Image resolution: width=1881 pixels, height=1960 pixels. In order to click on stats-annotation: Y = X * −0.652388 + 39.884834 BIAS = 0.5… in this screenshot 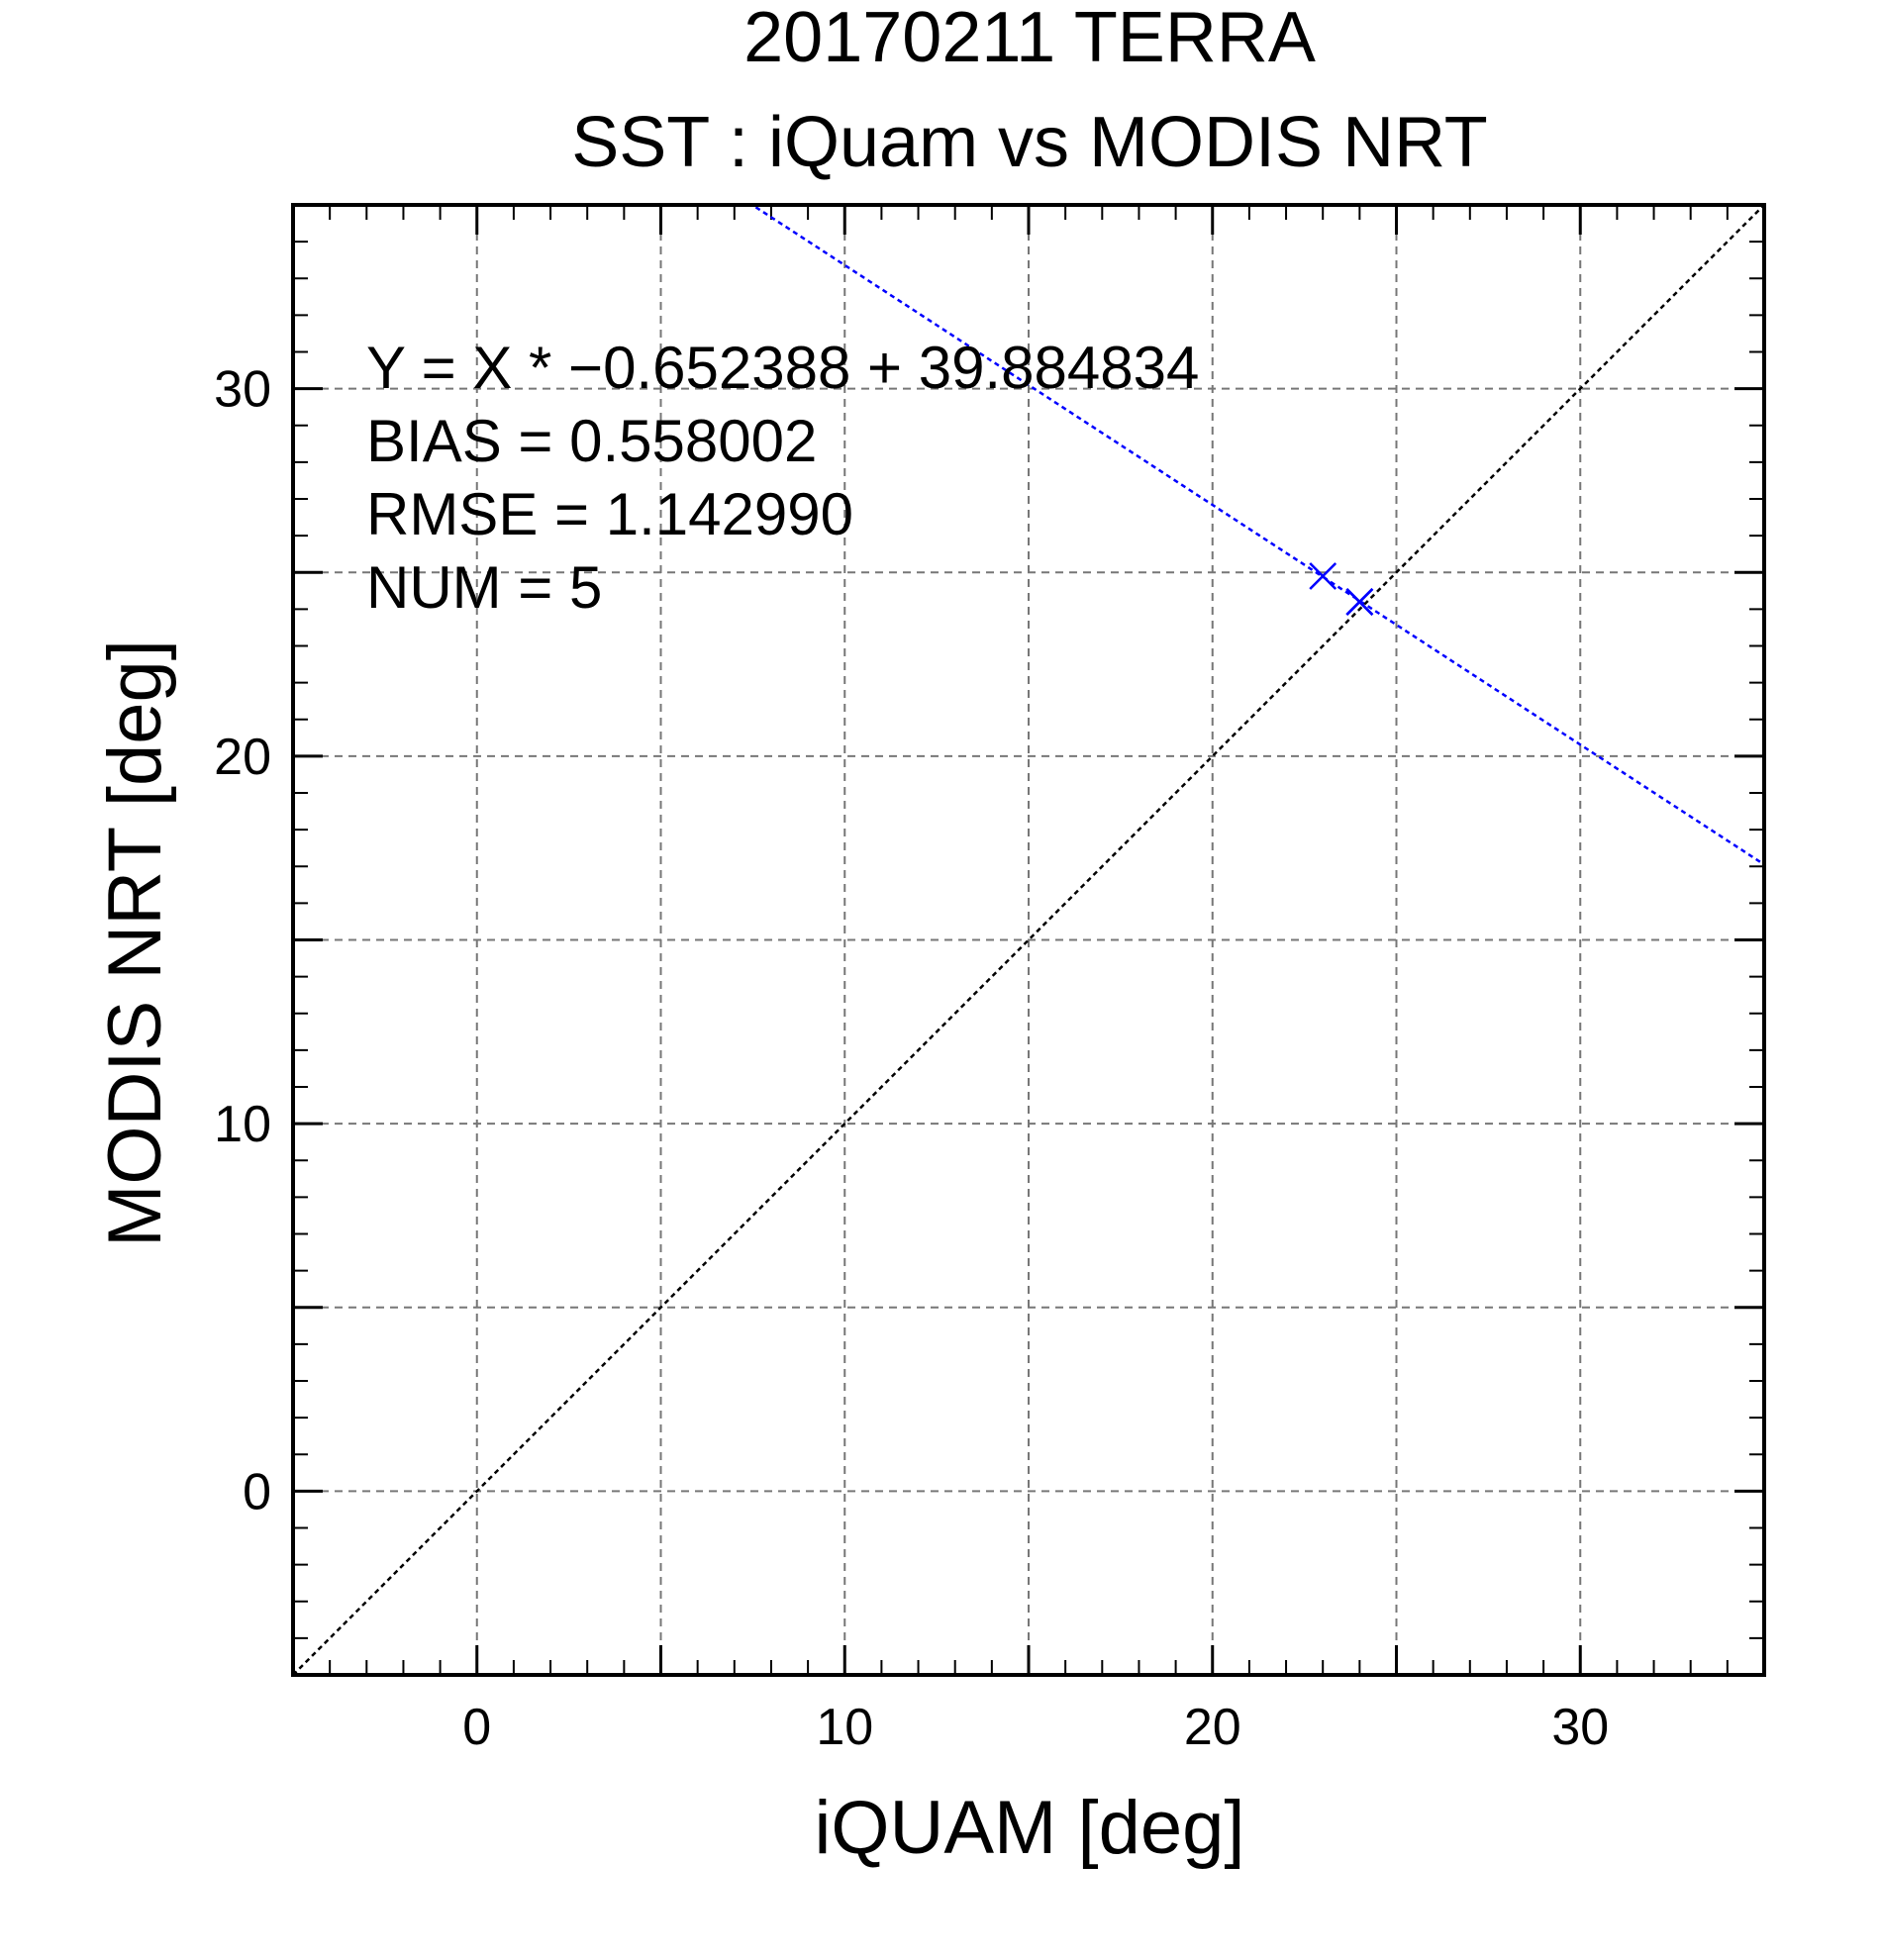, I will do `click(782, 478)`.